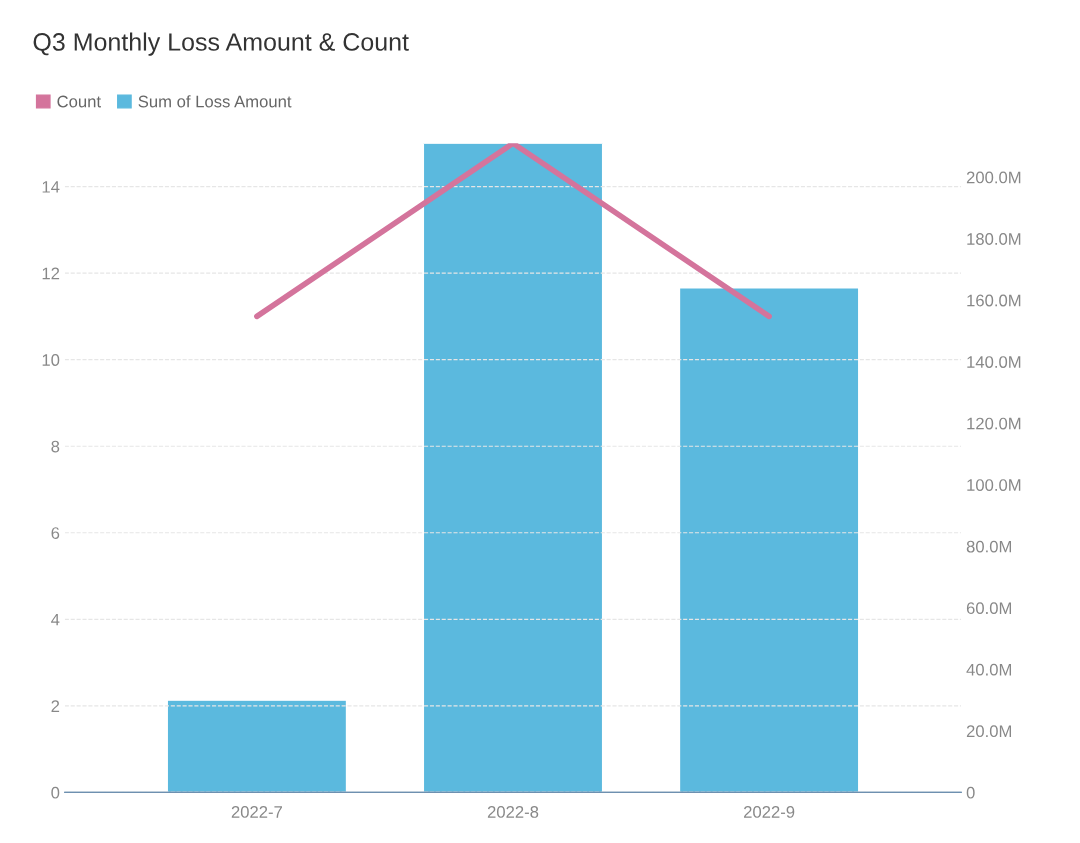 This screenshot has height=843, width=1080. Describe the element at coordinates (51, 273) in the screenshot. I see `y-tick-label: 12` at that location.